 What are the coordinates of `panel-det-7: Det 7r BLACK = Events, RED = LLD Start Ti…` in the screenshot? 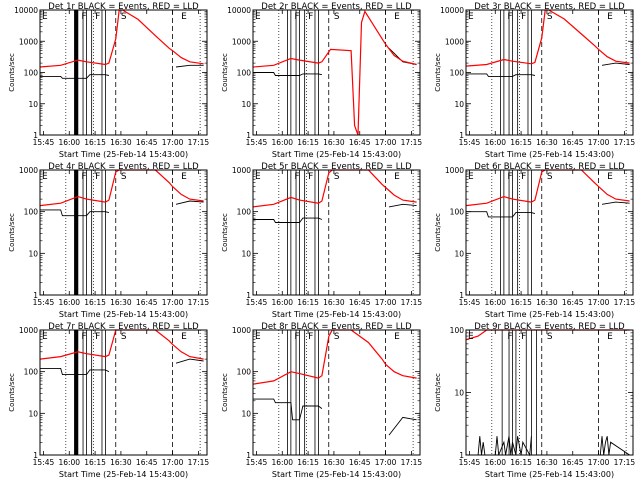 It's located at (108, 400).